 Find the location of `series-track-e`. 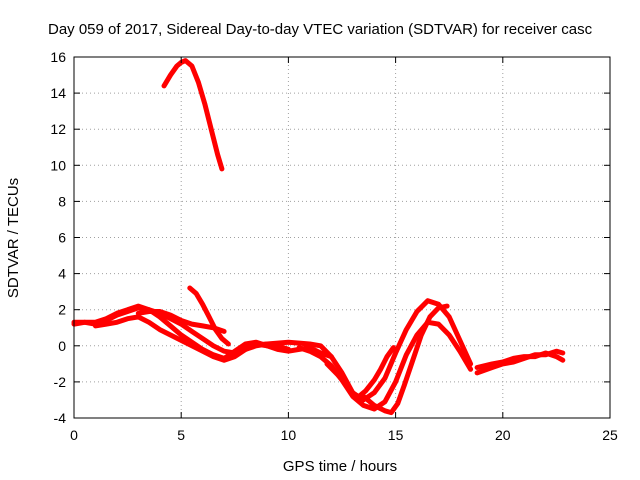

series-track-e is located at coordinates (209, 316).